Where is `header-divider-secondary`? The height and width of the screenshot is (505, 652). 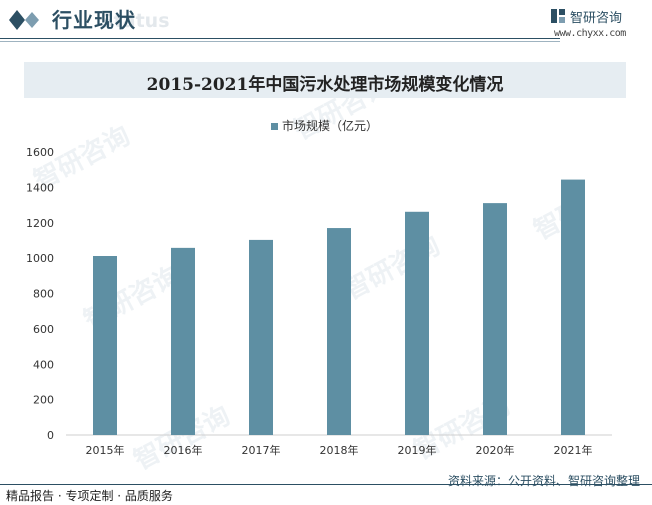
header-divider-secondary is located at coordinates (280, 41).